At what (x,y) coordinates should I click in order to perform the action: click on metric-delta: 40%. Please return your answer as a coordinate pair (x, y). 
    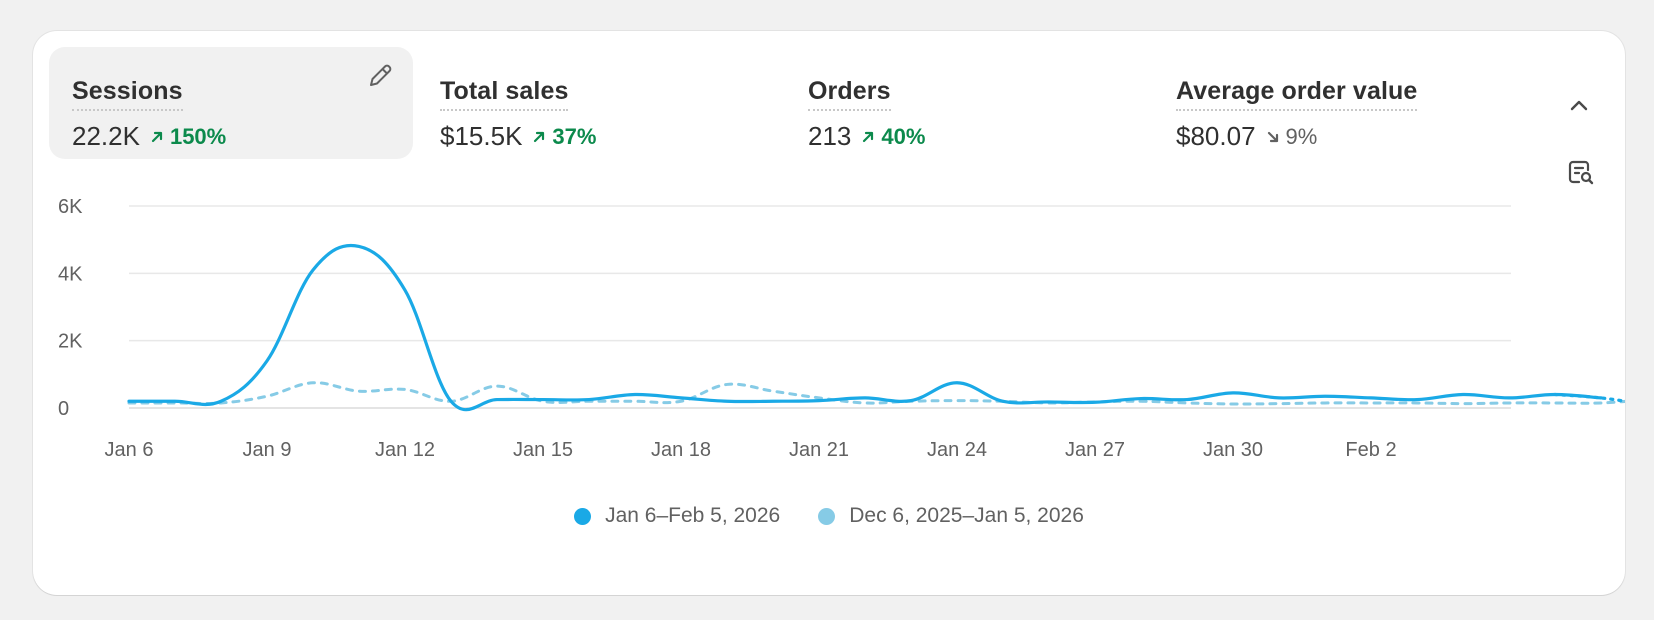
    Looking at the image, I should click on (893, 137).